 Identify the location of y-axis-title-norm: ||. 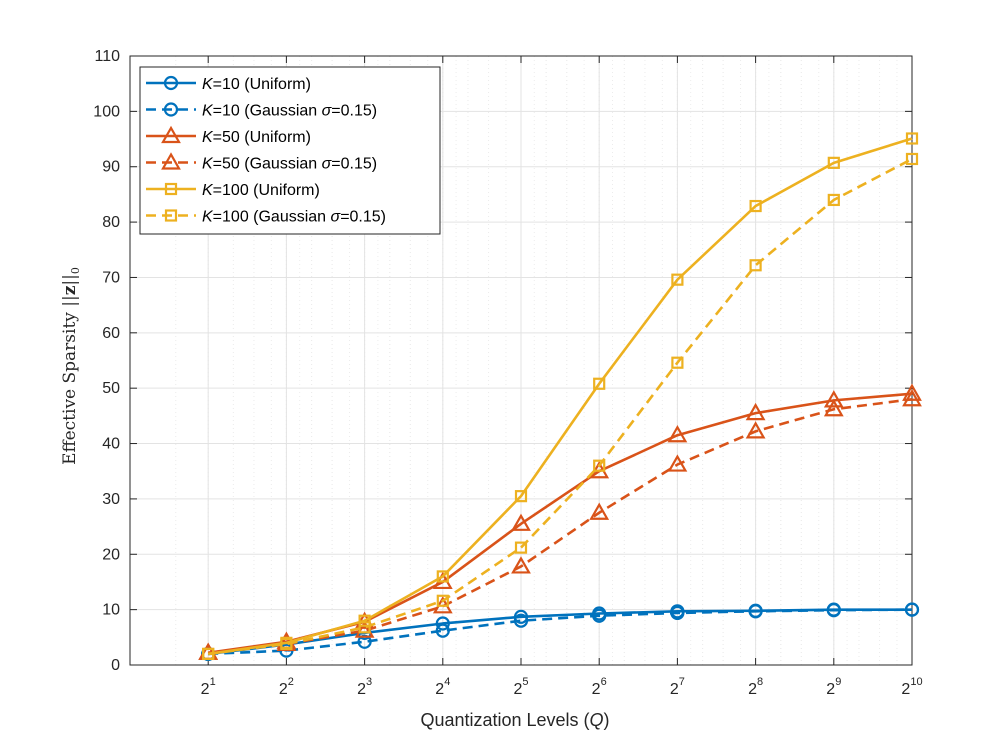
(70, 300).